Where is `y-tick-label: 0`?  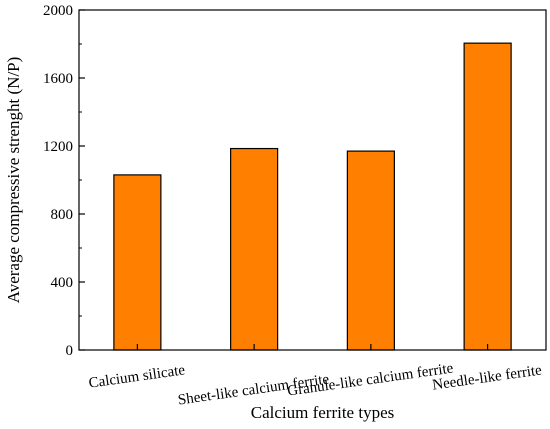 y-tick-label: 0 is located at coordinates (70, 351).